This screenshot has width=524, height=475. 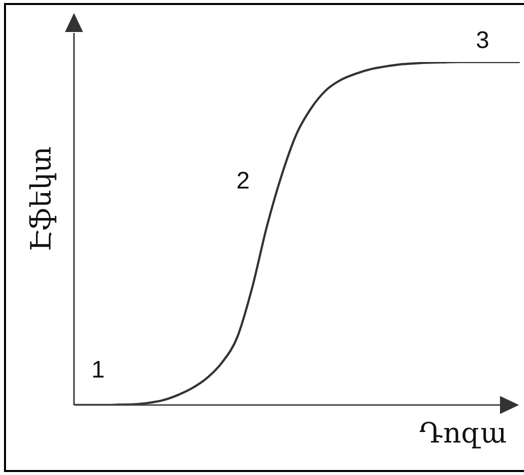 What do you see at coordinates (98, 370) in the screenshot?
I see `annotation: 1` at bounding box center [98, 370].